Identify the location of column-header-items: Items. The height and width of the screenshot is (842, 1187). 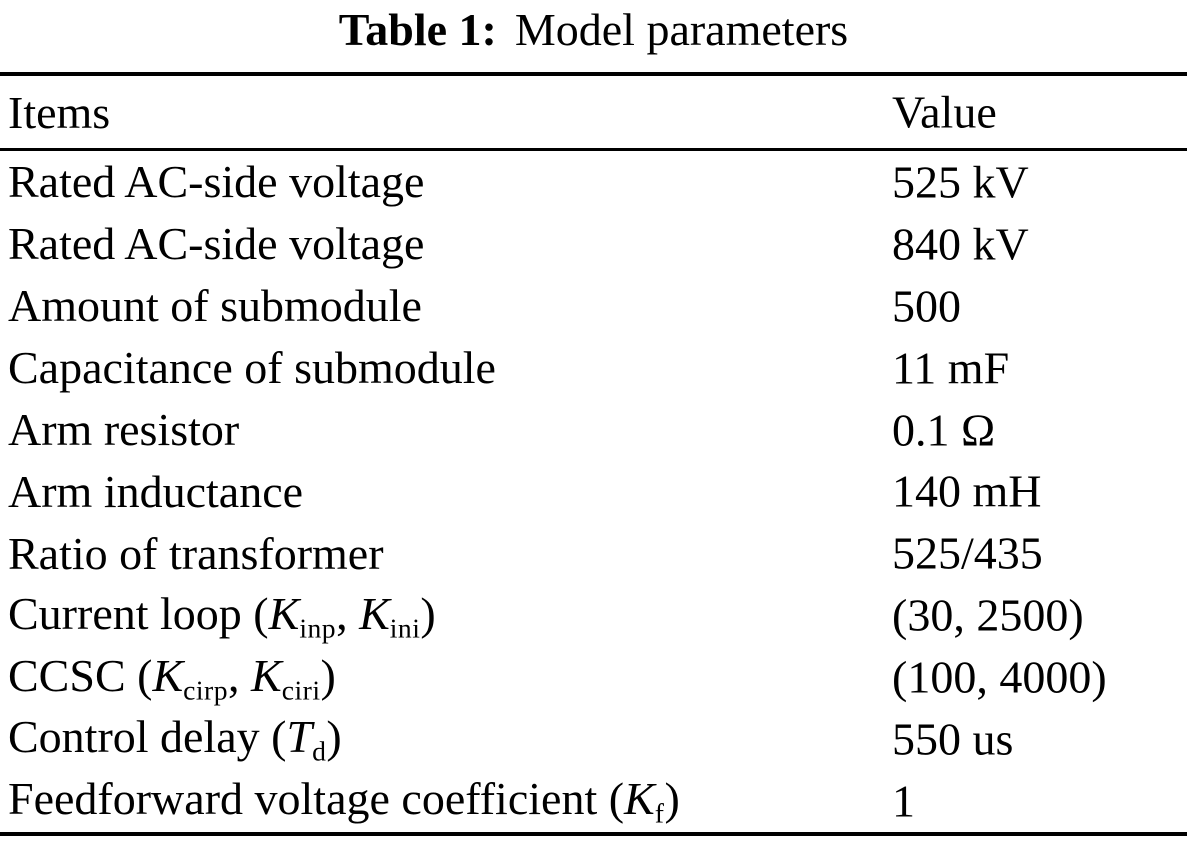
(59, 112).